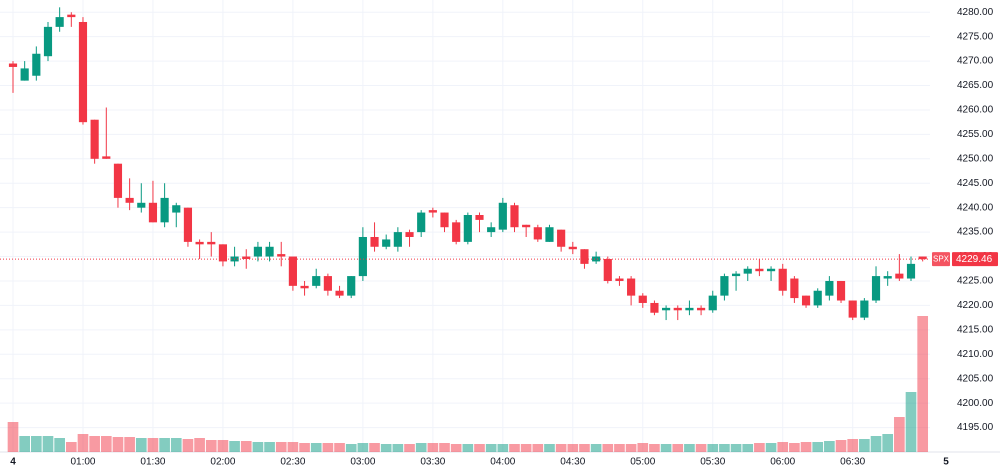  Describe the element at coordinates (975, 110) in the screenshot. I see `y-tick-label: 4260.00` at that location.